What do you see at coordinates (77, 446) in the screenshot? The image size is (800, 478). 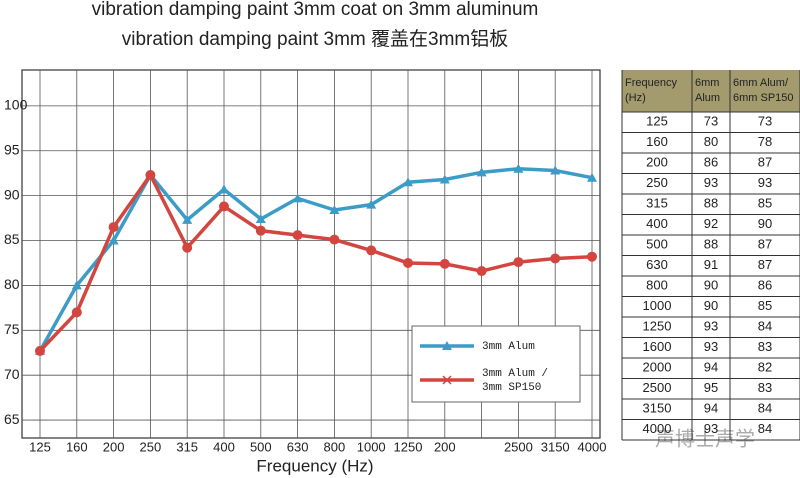 I see `x-tick-label: 160` at bounding box center [77, 446].